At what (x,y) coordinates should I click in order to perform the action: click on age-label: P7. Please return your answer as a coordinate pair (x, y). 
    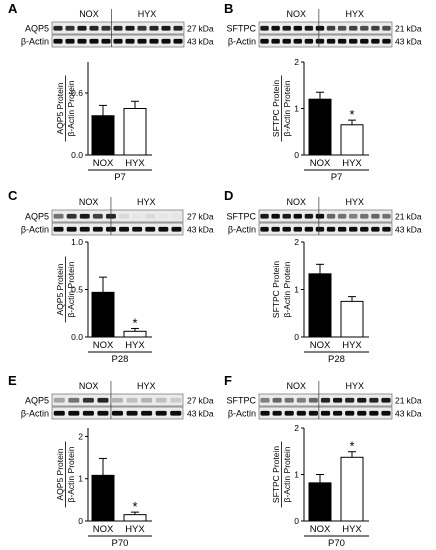
    Looking at the image, I should click on (120, 177).